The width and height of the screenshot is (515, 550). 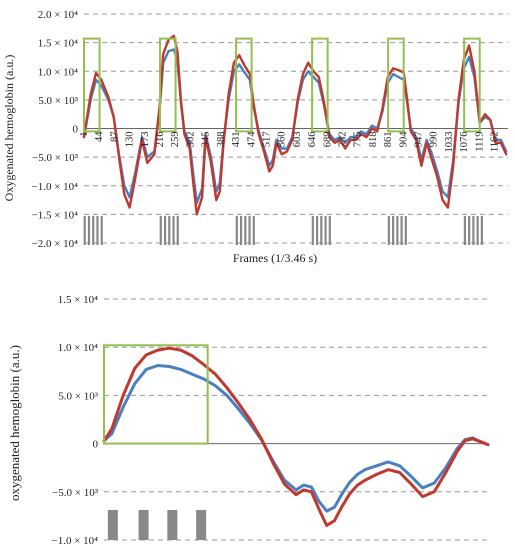 What do you see at coordinates (9, 128) in the screenshot?
I see `chart-top-ylabel: Oxygenated hemoglobin (a.u.)` at bounding box center [9, 128].